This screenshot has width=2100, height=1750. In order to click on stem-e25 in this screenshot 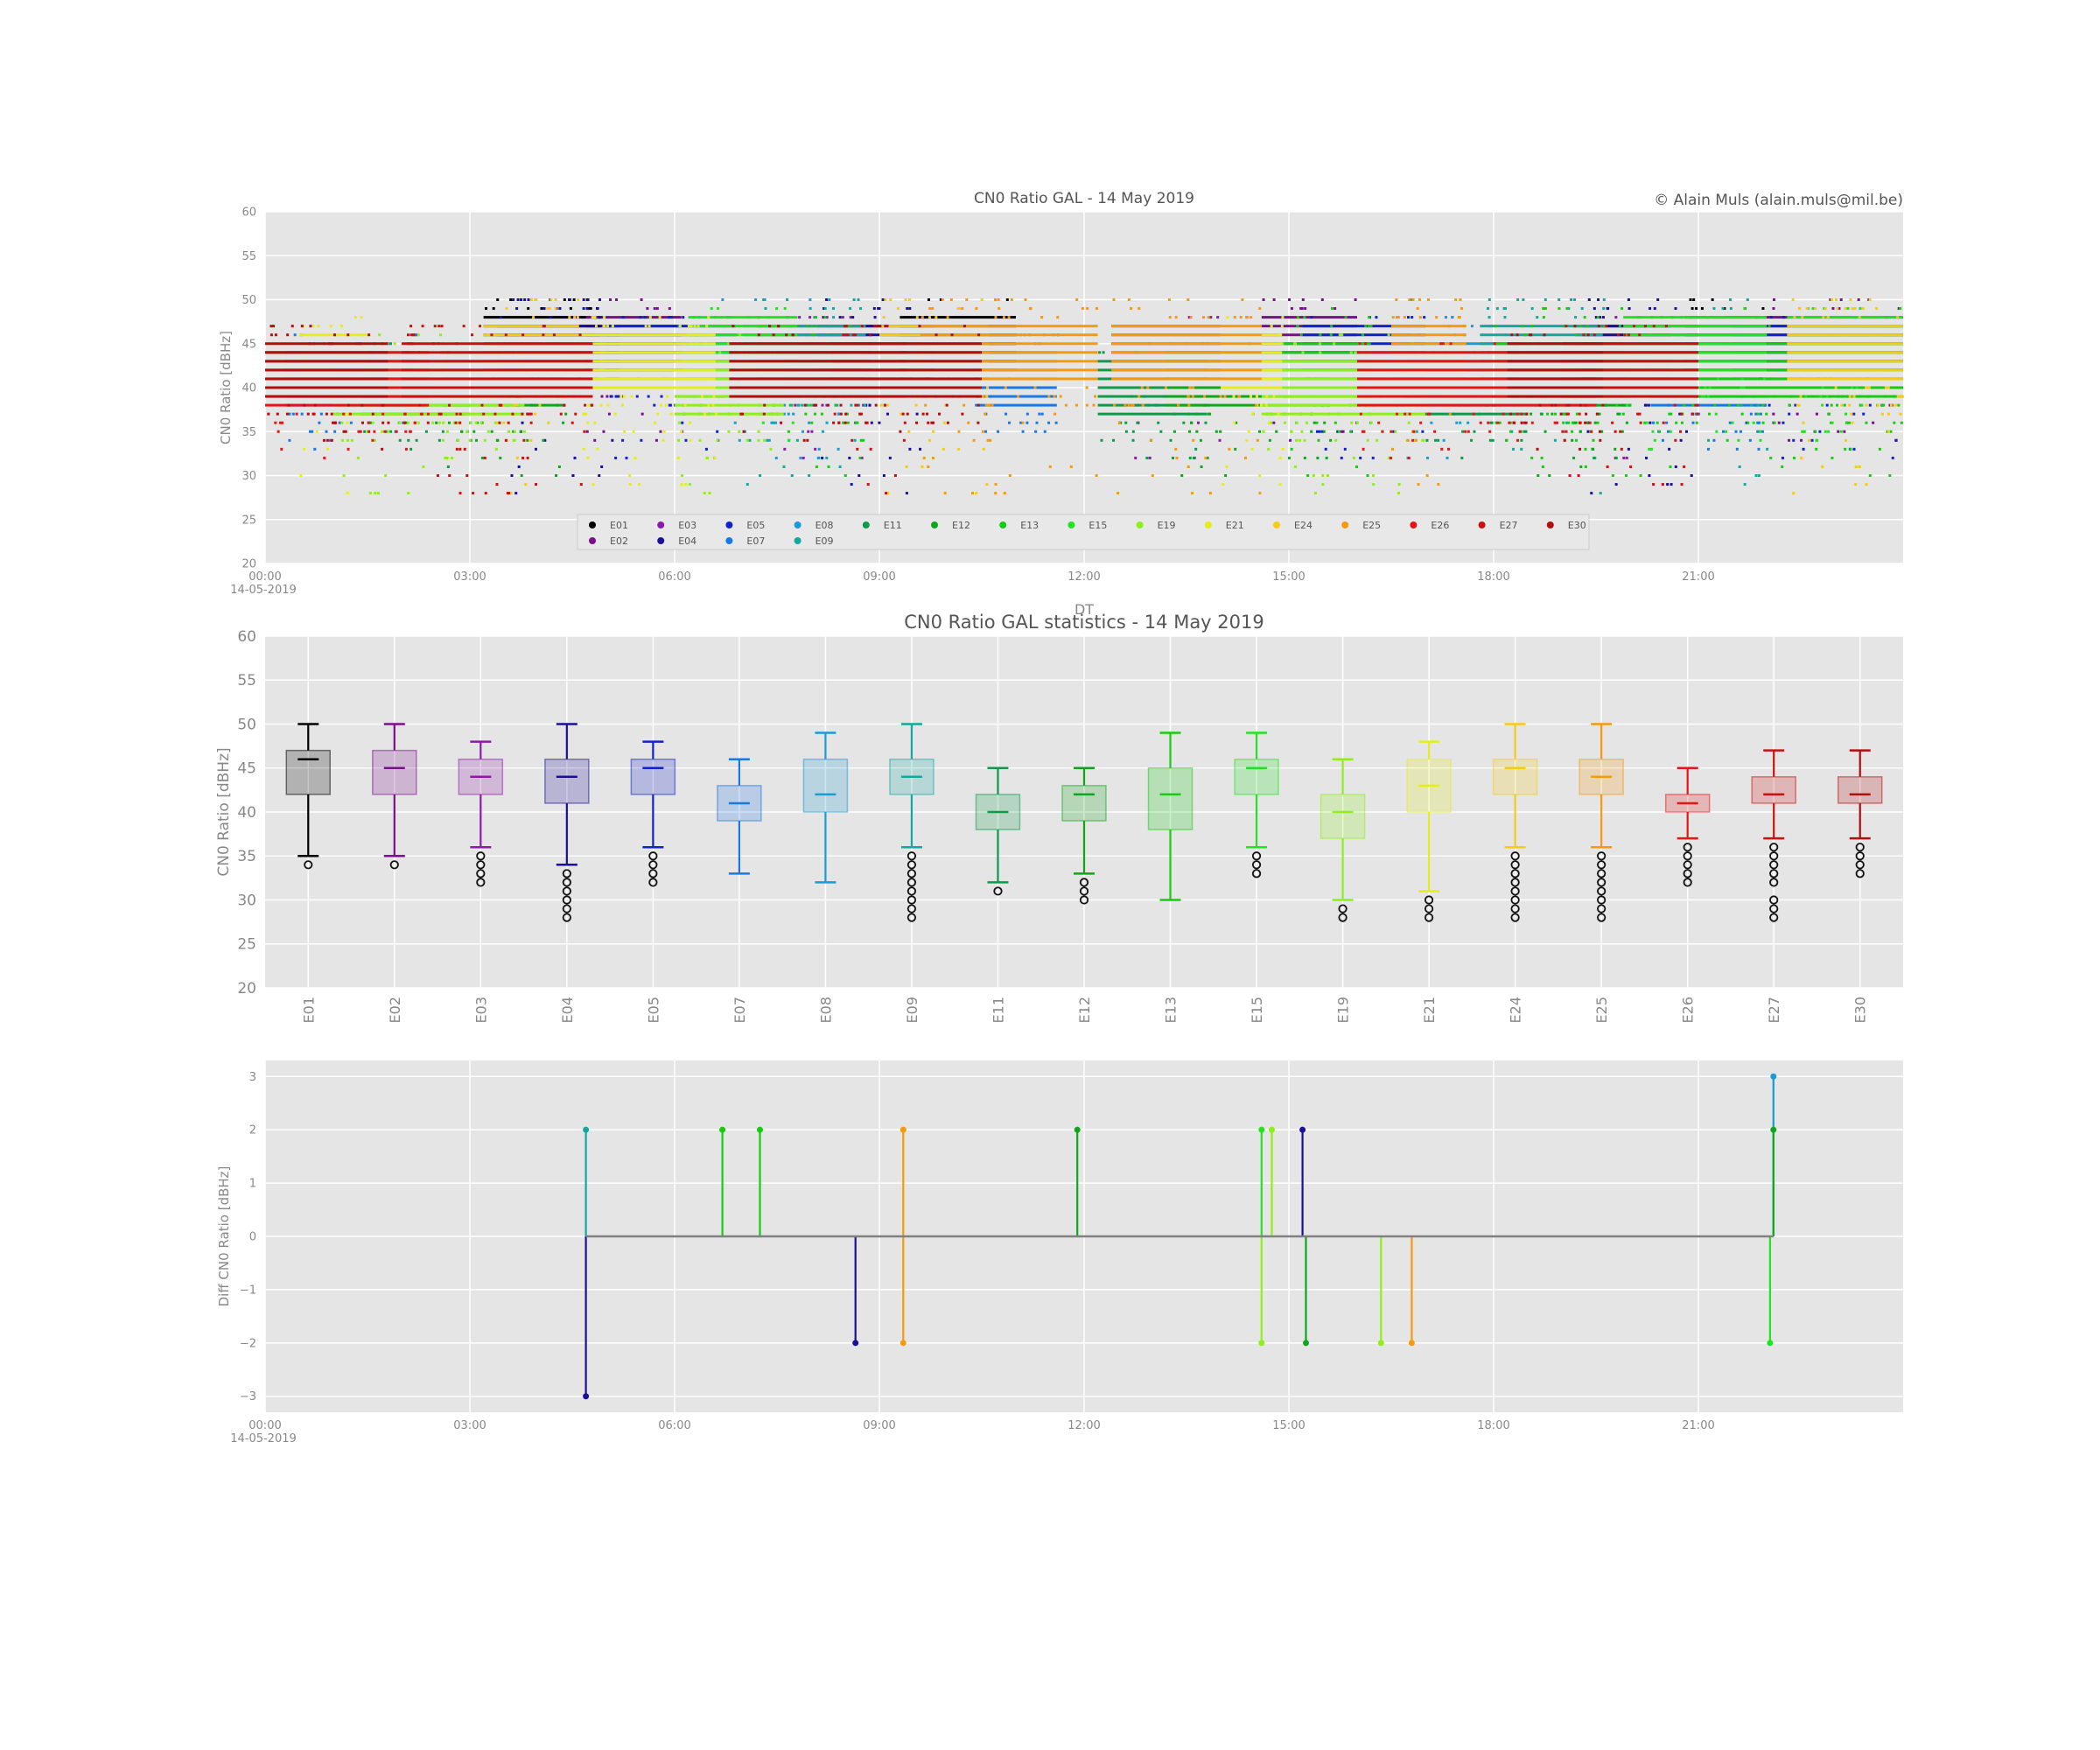, I will do `click(1411, 1291)`.